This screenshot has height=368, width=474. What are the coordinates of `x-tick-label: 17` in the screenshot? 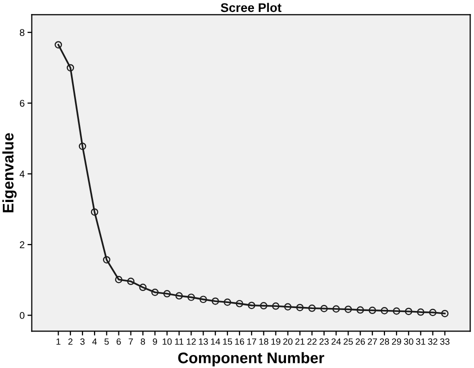 It's located at (251, 341).